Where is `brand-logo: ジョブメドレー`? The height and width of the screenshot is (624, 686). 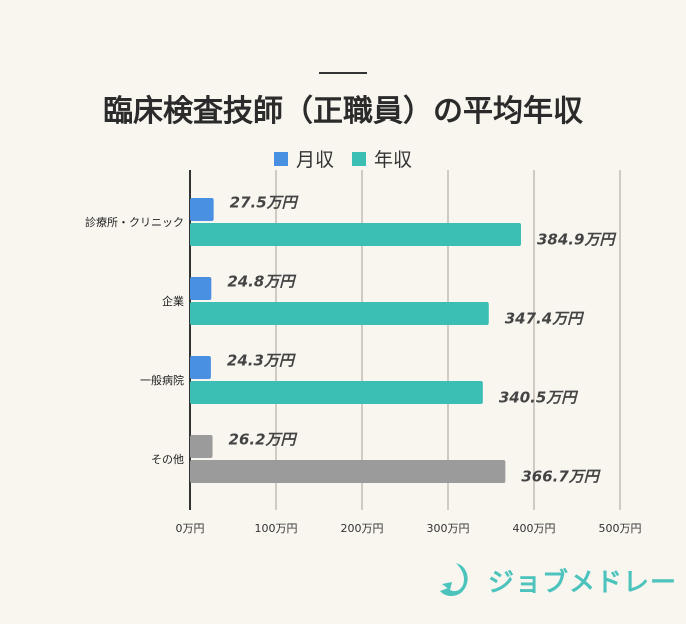 brand-logo: ジョブメドレー is located at coordinates (557, 580).